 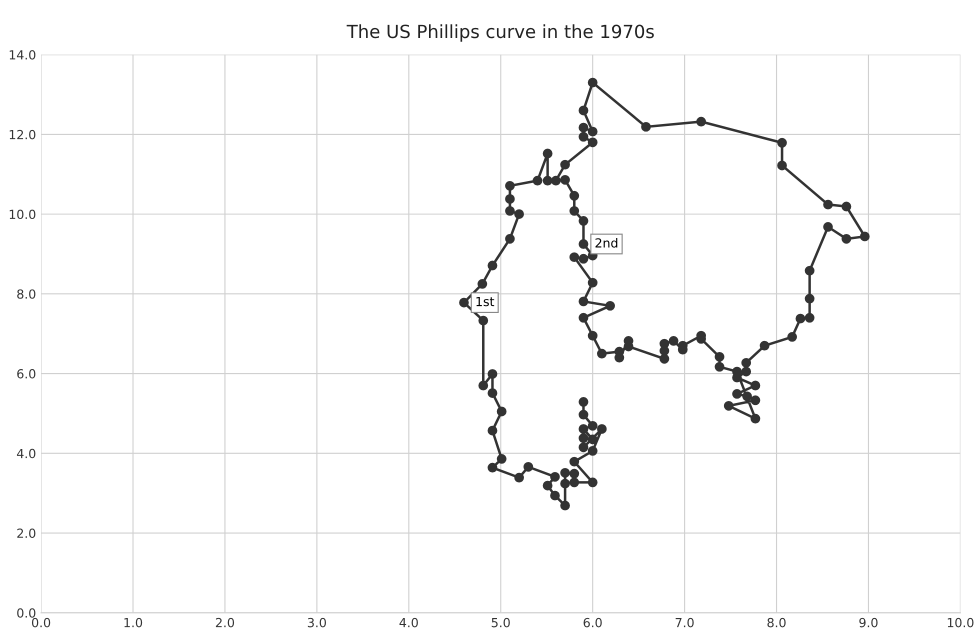 I want to click on y-tick-label: 14.0, so click(x=23, y=55).